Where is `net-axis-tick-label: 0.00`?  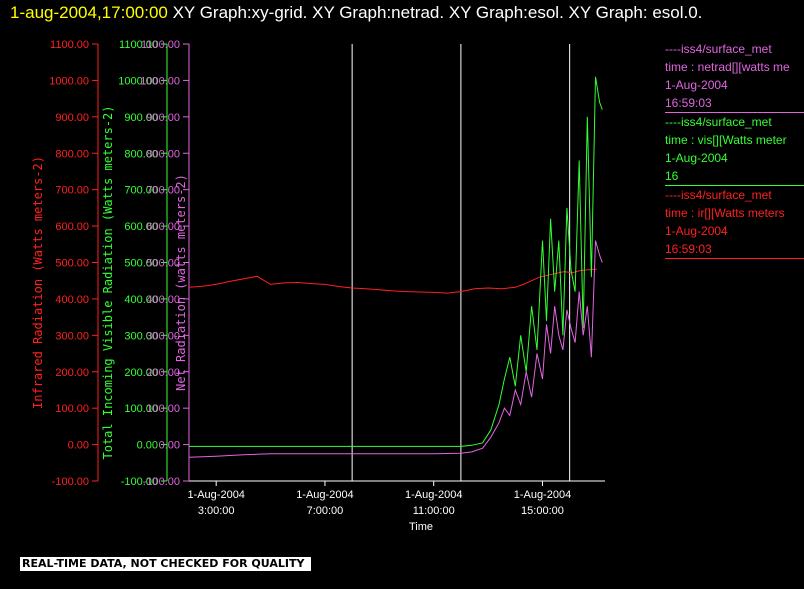
net-axis-tick-label: 0.00 is located at coordinates (169, 446).